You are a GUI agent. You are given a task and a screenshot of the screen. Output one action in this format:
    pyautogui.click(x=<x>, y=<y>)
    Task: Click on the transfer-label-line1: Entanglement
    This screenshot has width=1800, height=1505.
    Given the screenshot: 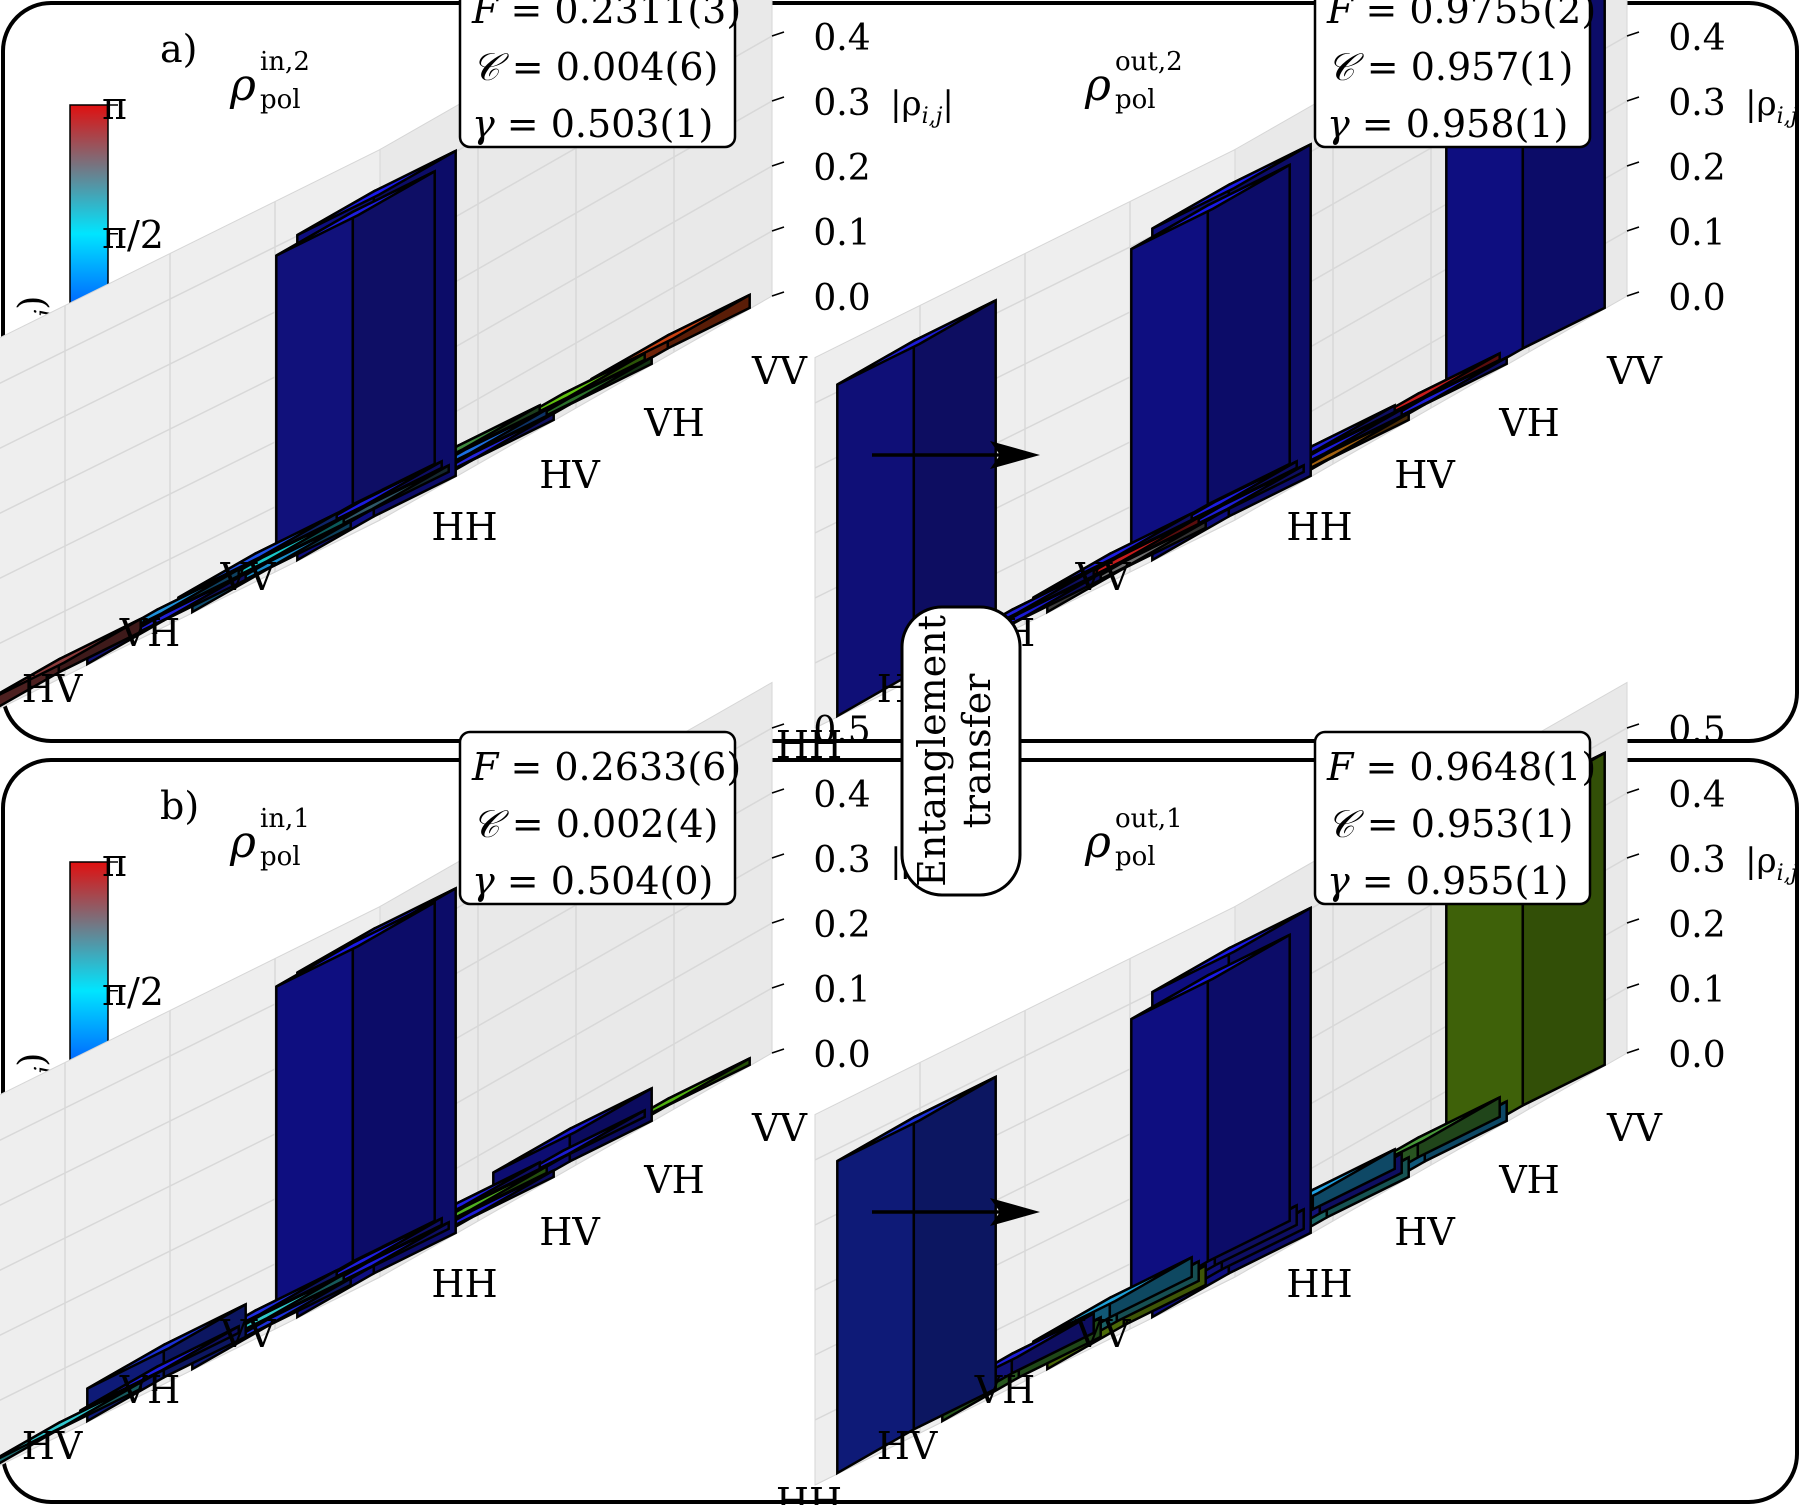 What is the action you would take?
    pyautogui.click(x=932, y=751)
    